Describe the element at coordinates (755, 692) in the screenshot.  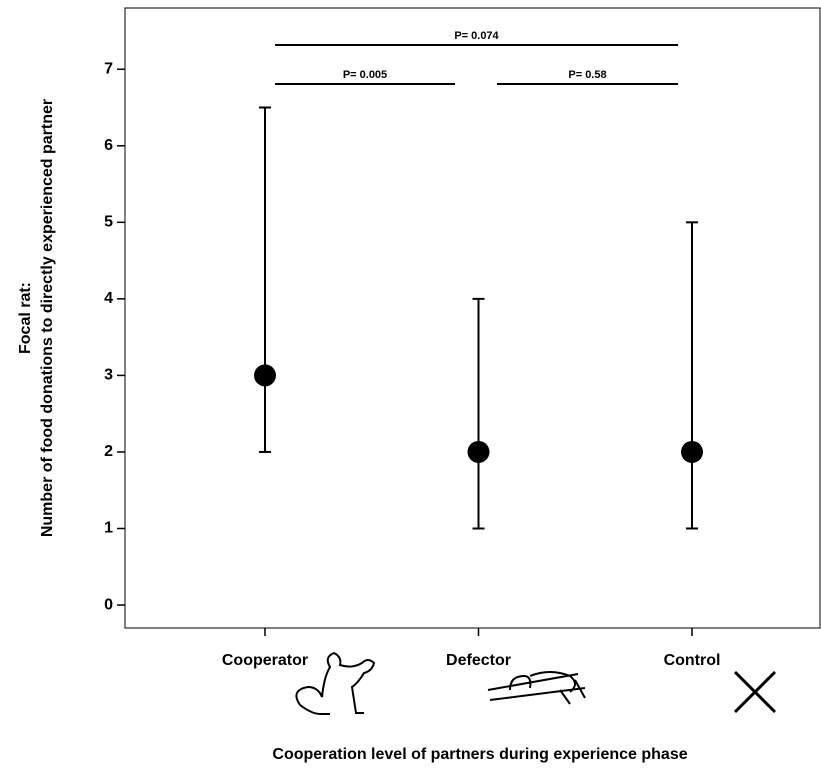
I see `control-icon` at that location.